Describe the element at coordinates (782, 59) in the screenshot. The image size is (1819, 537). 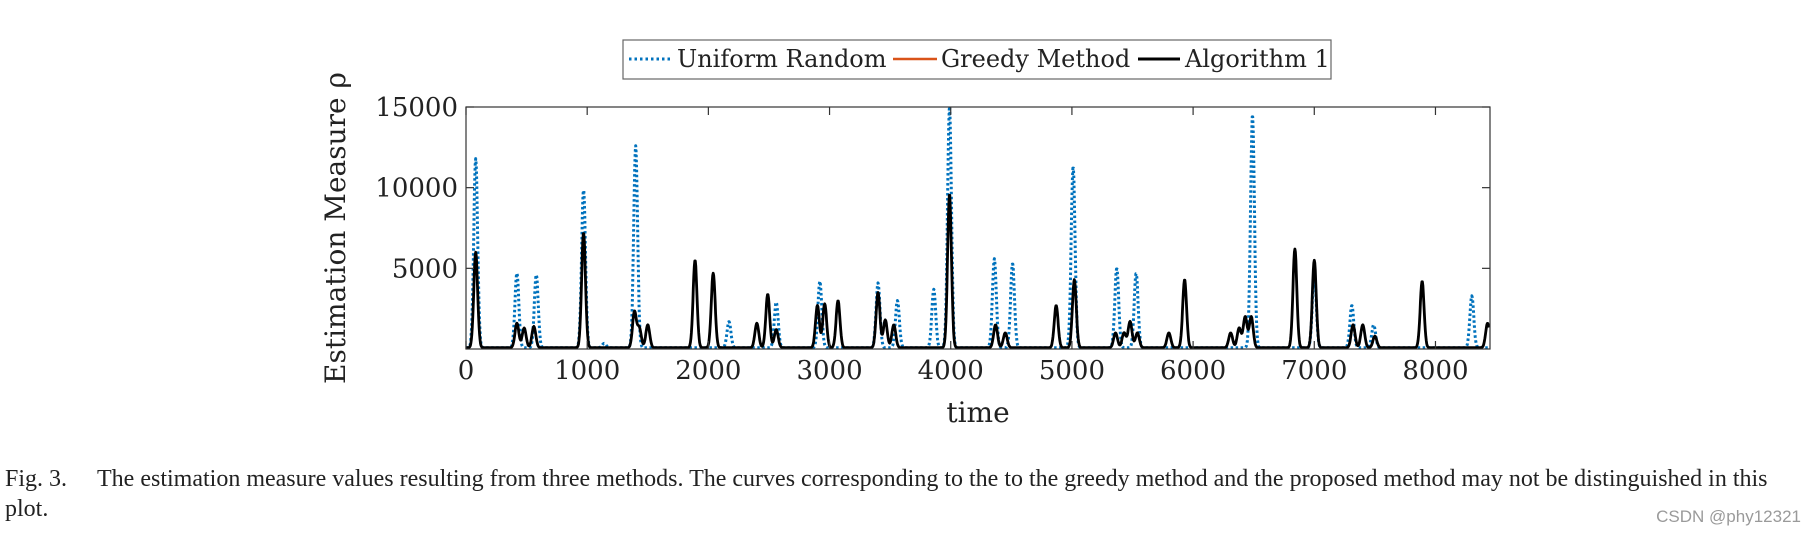
I see `legend-label-uniform-random: Uniform Random` at that location.